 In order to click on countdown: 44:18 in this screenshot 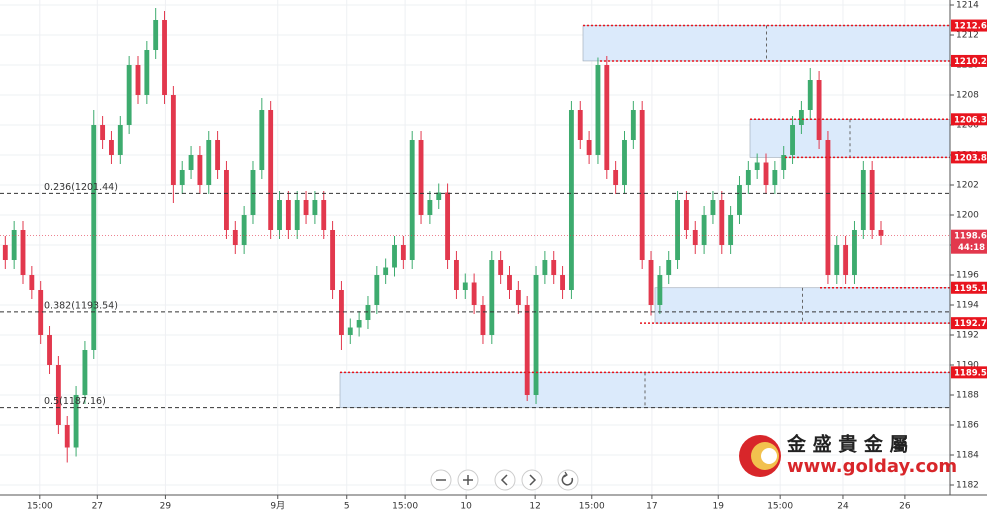, I will do `click(971, 248)`.